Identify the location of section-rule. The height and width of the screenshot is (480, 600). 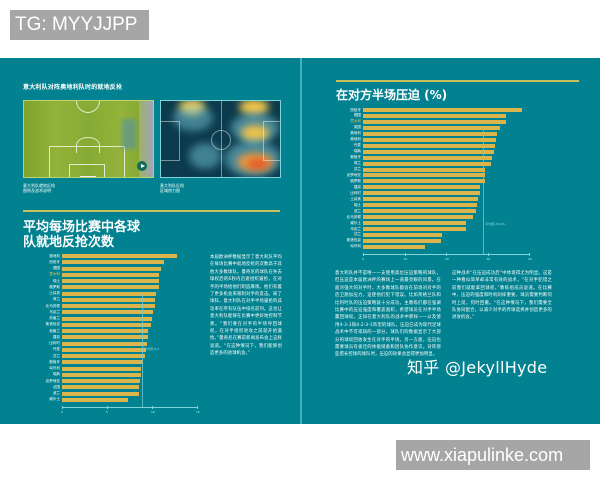
(151, 211).